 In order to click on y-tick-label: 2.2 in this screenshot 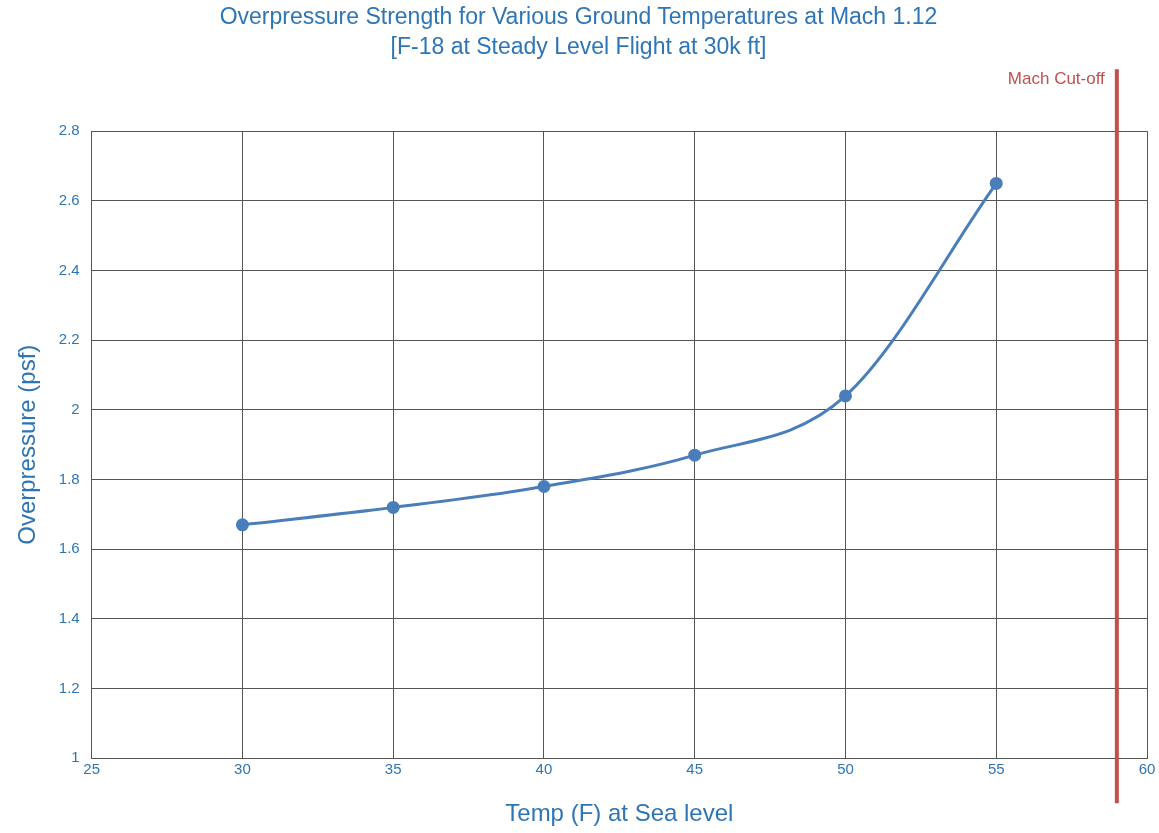, I will do `click(69, 339)`.